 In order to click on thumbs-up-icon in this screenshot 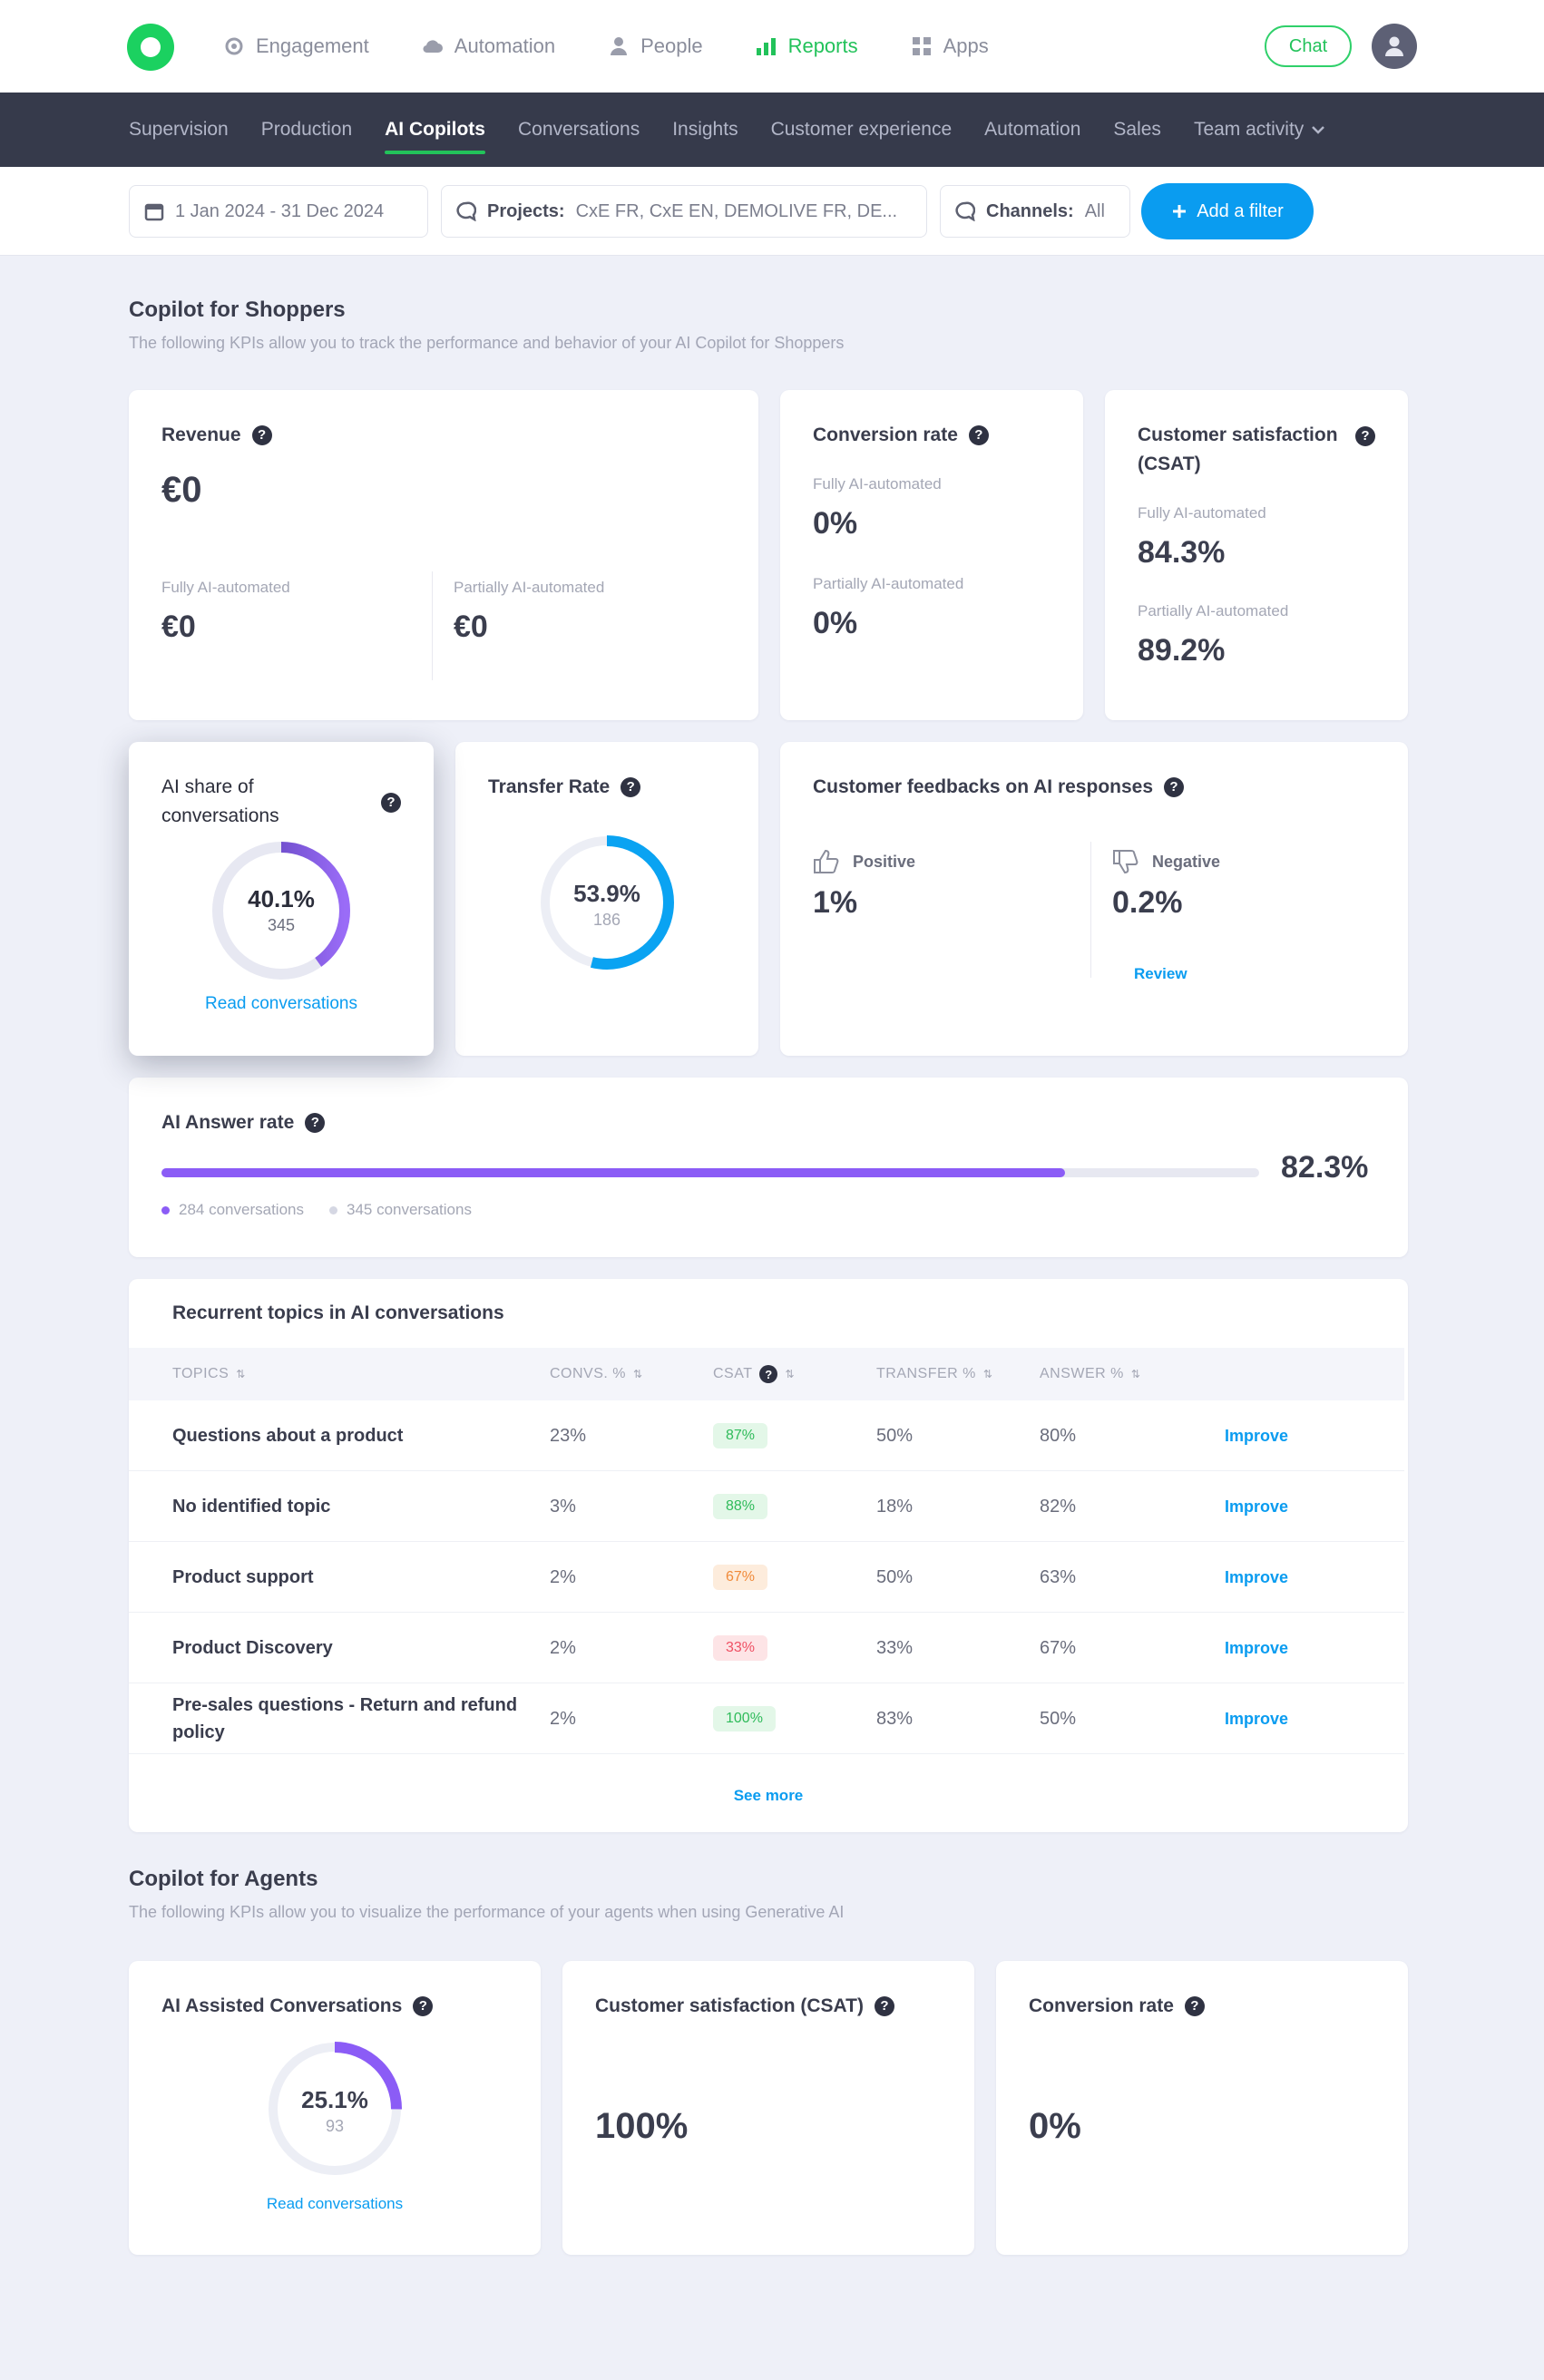, I will do `click(826, 861)`.